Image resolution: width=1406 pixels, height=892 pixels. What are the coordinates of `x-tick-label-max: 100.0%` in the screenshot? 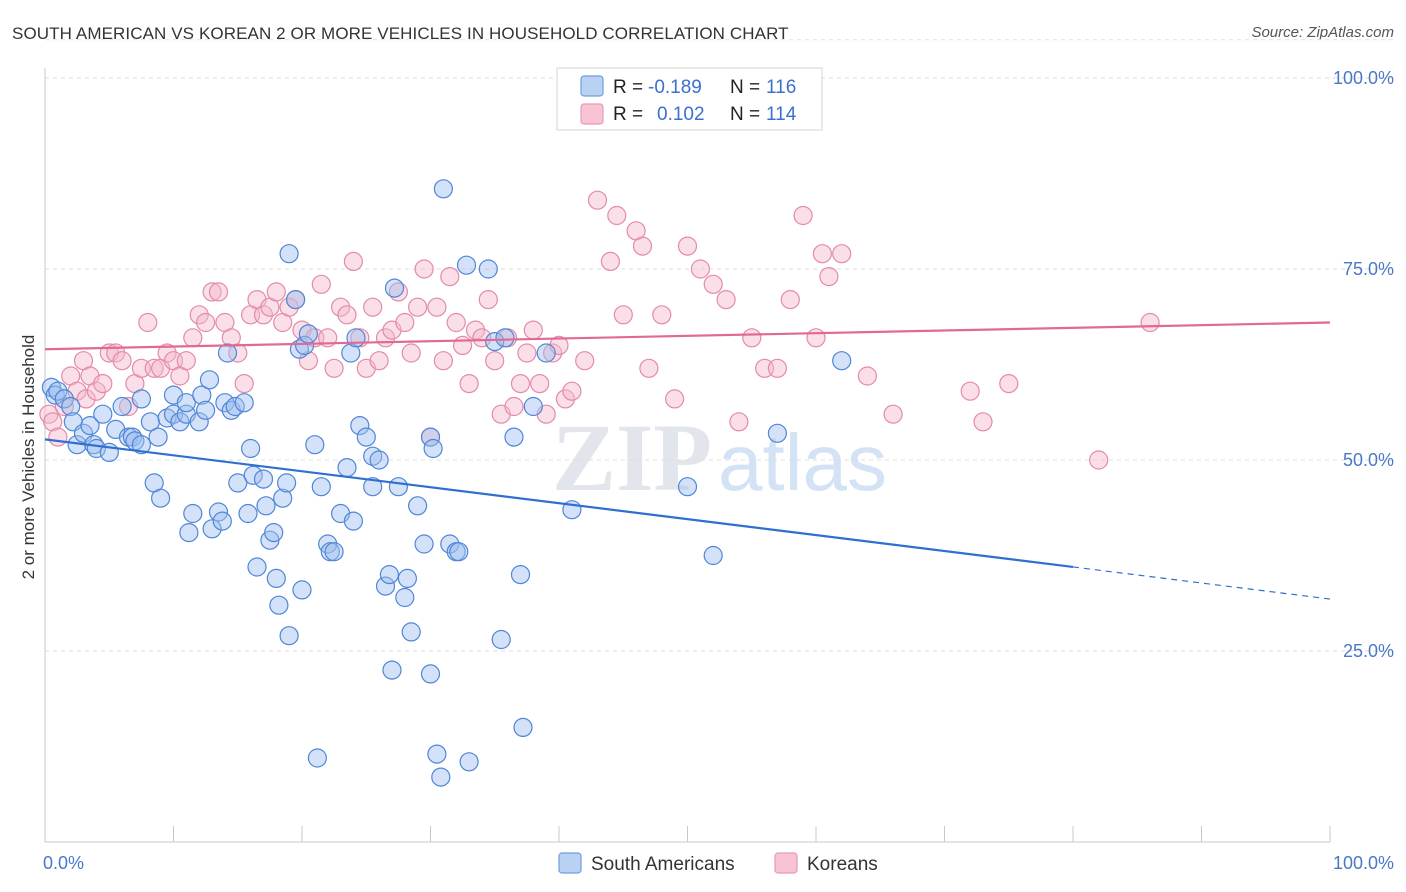 It's located at (1363, 863).